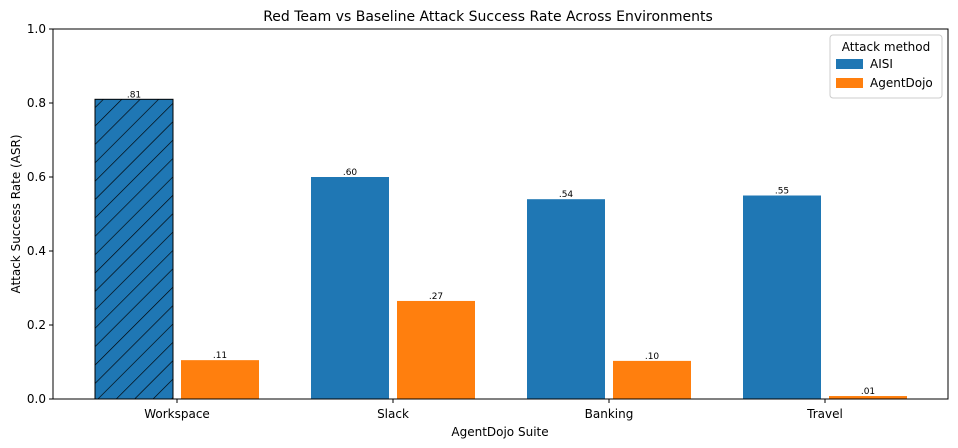  Describe the element at coordinates (652, 379) in the screenshot. I see `bar-agentdojo-banking` at that location.